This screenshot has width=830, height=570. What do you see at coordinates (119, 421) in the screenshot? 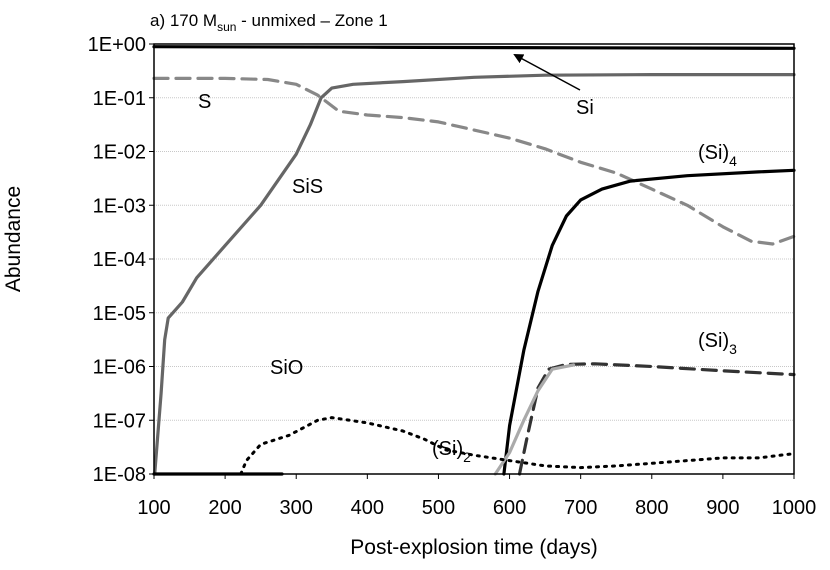
I see `y-tick-label: 1E-07` at bounding box center [119, 421].